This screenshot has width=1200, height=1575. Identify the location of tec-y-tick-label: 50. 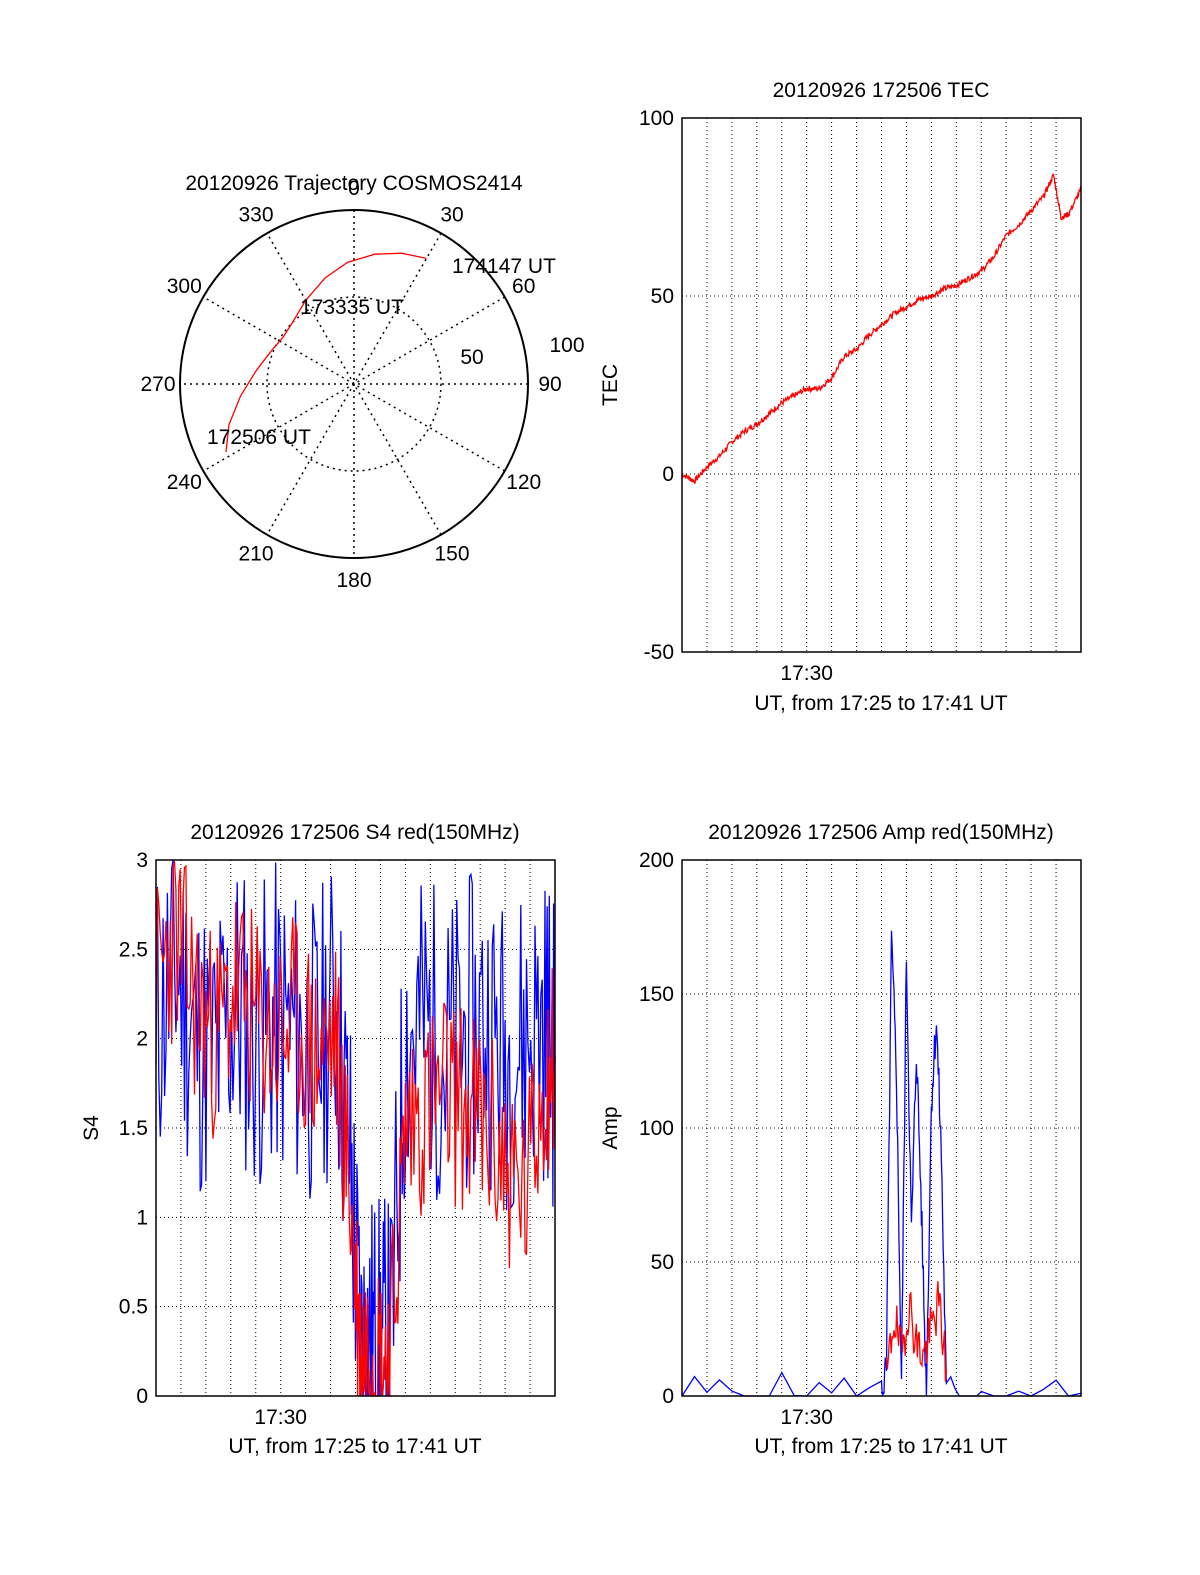
(662, 296).